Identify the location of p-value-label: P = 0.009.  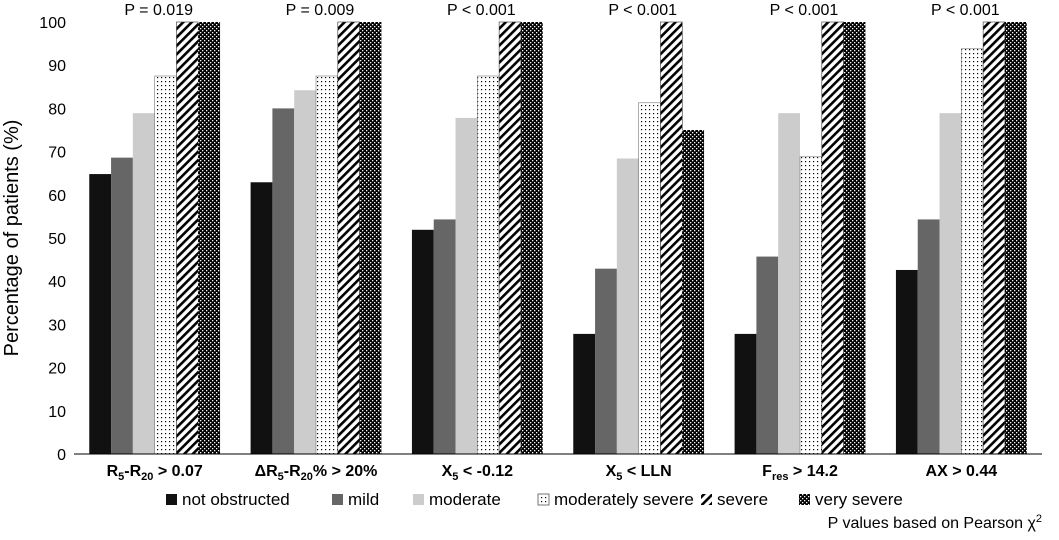
(320, 10).